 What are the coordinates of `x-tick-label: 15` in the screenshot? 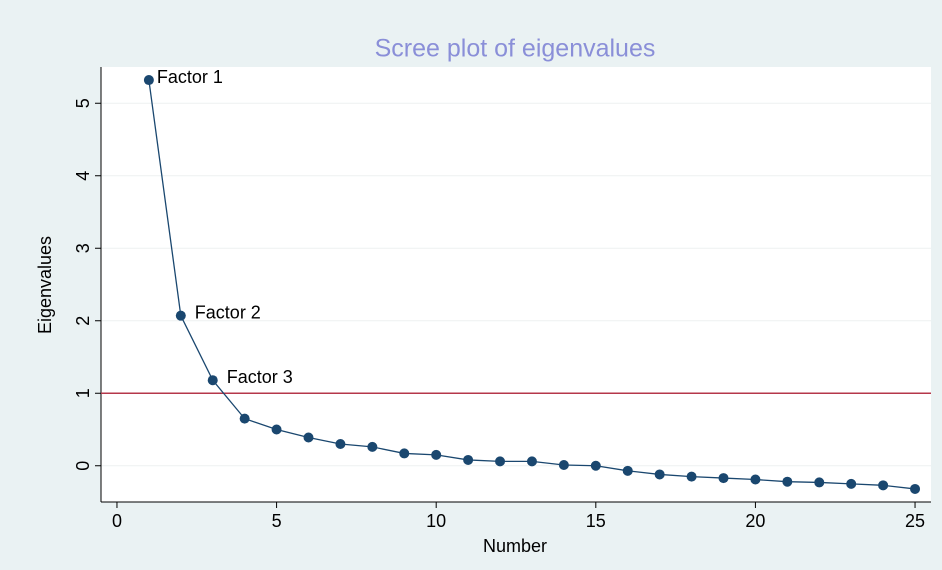 It's located at (596, 521).